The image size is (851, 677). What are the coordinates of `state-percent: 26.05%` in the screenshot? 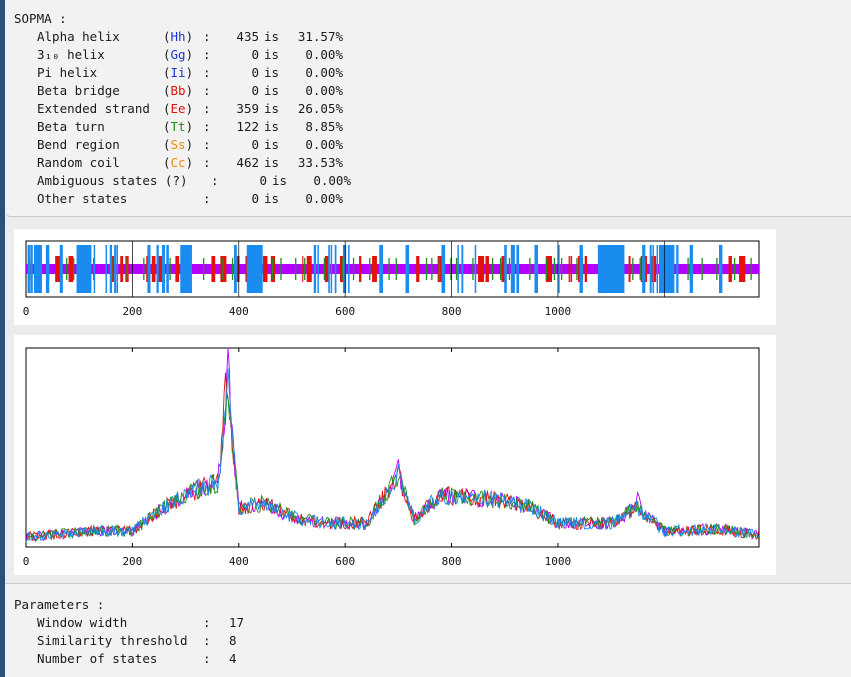 It's located at (320, 108).